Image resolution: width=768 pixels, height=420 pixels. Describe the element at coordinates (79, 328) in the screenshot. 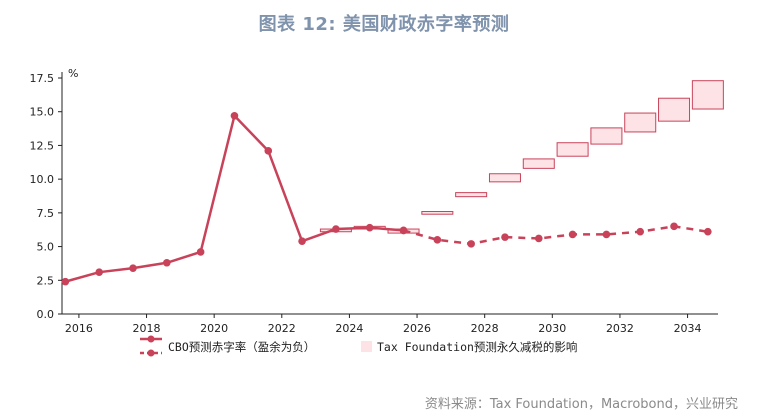

I see `x-tick-label: 2016` at that location.